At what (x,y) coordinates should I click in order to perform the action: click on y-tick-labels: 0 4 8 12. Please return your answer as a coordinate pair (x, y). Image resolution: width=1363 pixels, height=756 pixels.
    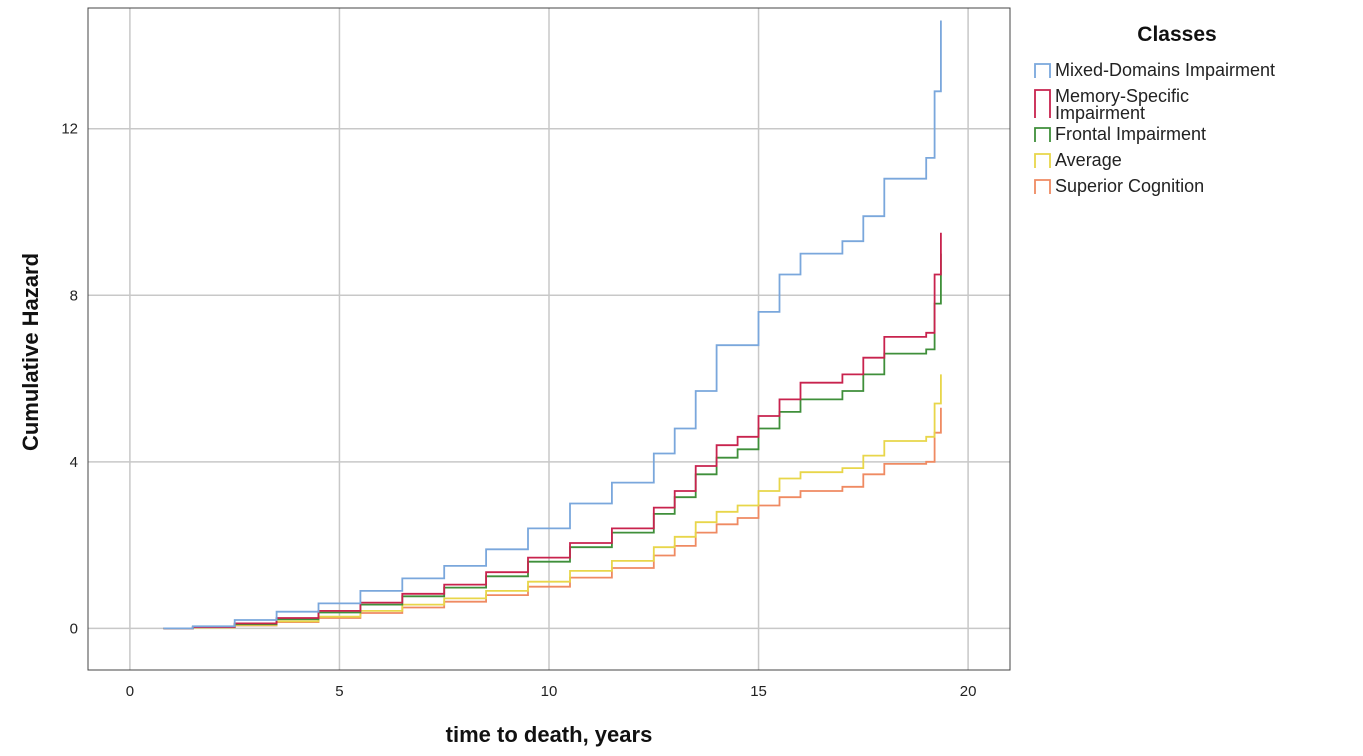
    Looking at the image, I should click on (69, 379).